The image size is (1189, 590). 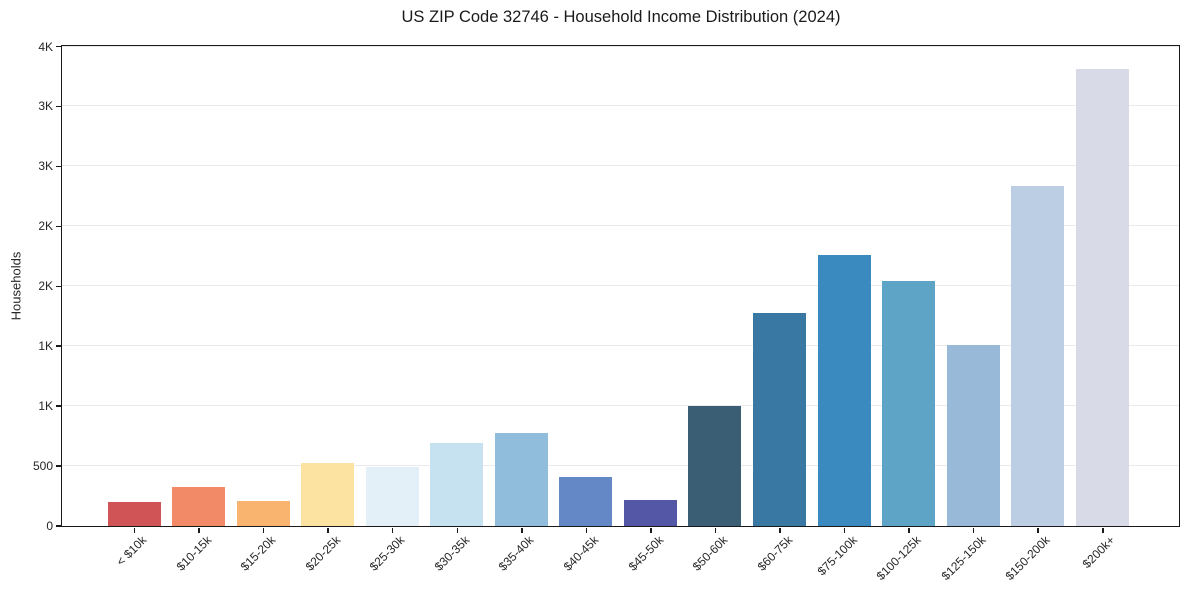 What do you see at coordinates (193, 553) in the screenshot?
I see `x-tick-label: $10-15k` at bounding box center [193, 553].